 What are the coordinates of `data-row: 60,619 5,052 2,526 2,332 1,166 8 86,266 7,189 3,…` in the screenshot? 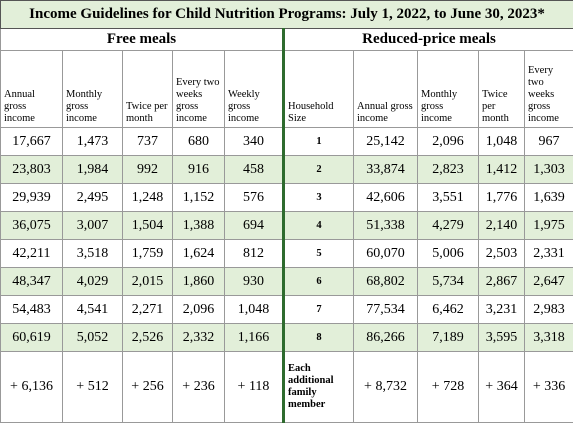 It's located at (286, 337).